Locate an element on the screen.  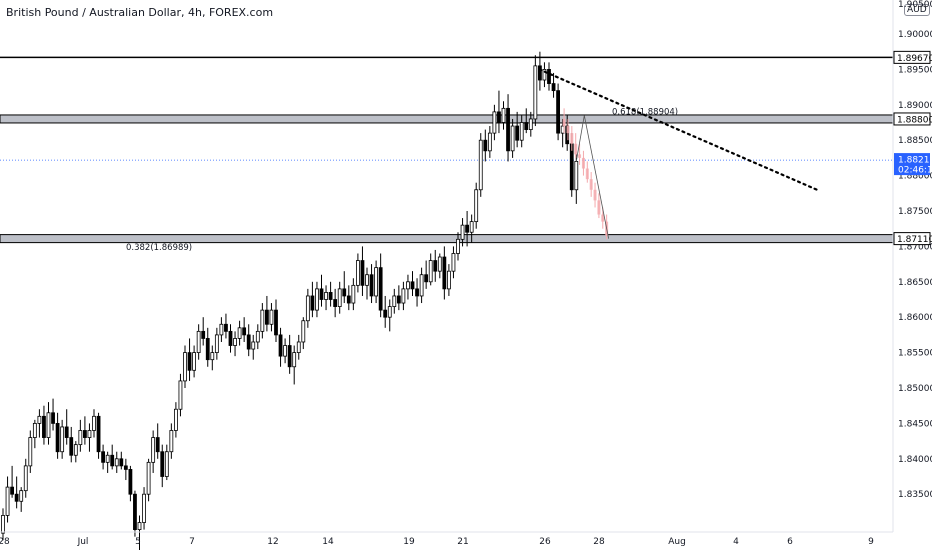
time-tick-label: 9 is located at coordinates (871, 542).